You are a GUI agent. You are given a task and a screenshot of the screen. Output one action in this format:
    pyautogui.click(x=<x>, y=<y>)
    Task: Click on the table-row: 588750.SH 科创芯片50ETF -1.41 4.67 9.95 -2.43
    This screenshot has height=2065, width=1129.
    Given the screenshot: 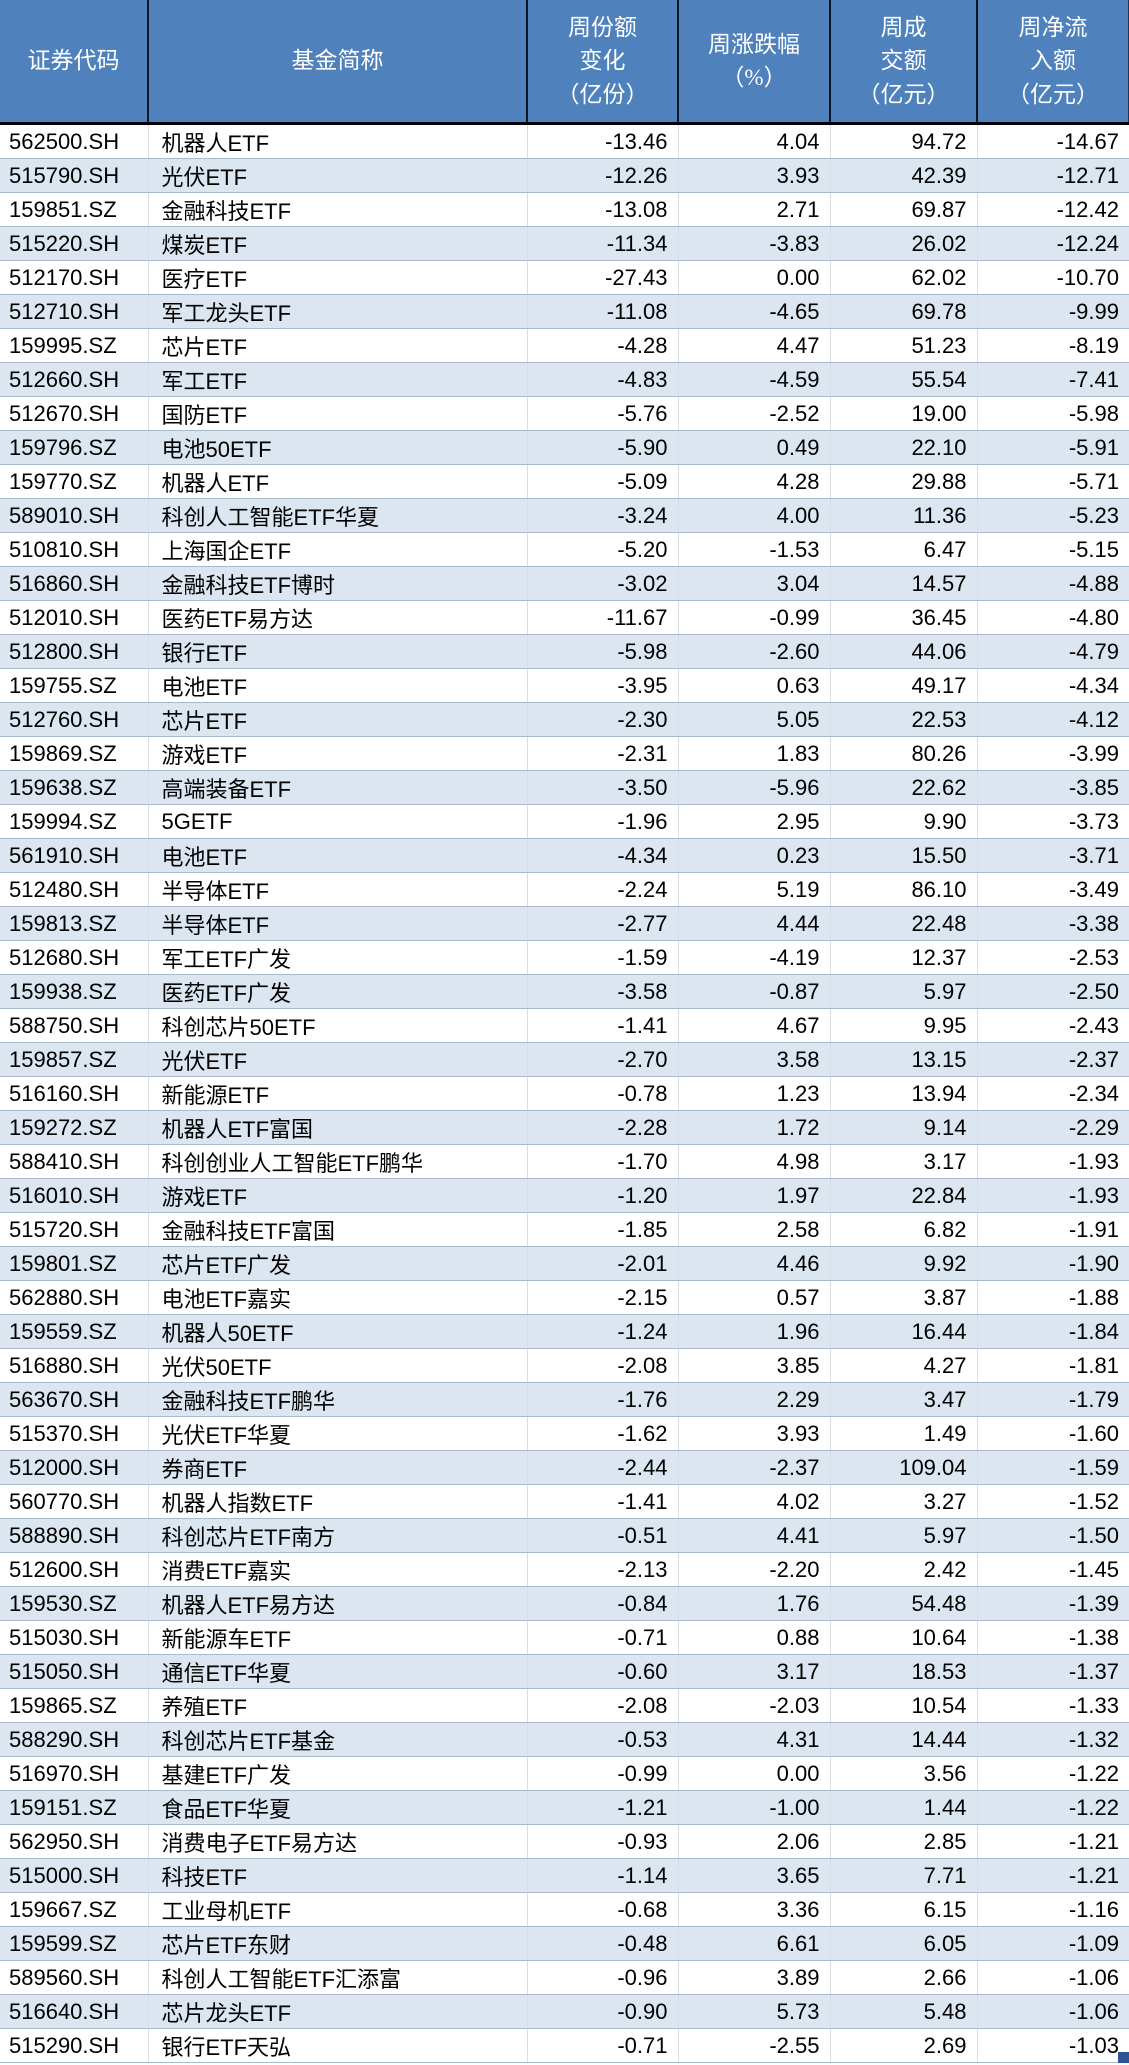 What is the action you would take?
    pyautogui.click(x=564, y=1025)
    